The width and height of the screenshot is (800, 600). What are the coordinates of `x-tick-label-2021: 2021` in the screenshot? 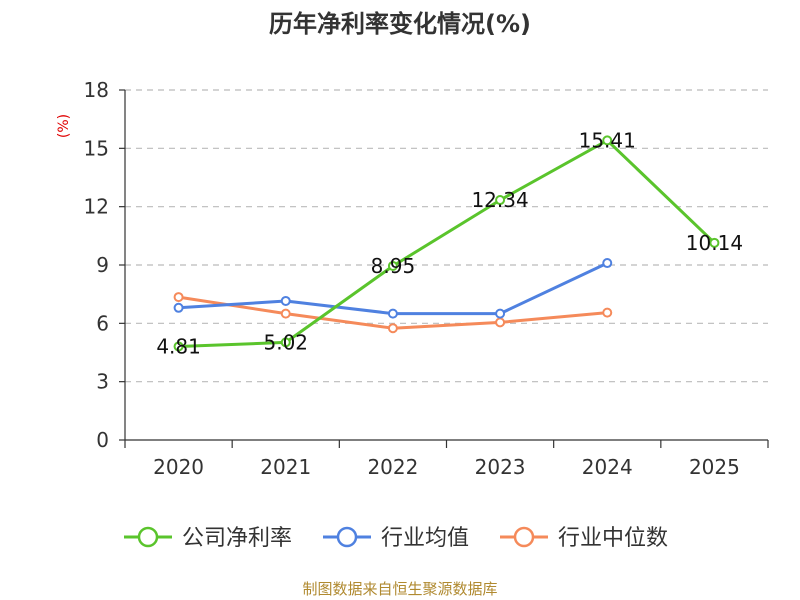 It's located at (285, 467).